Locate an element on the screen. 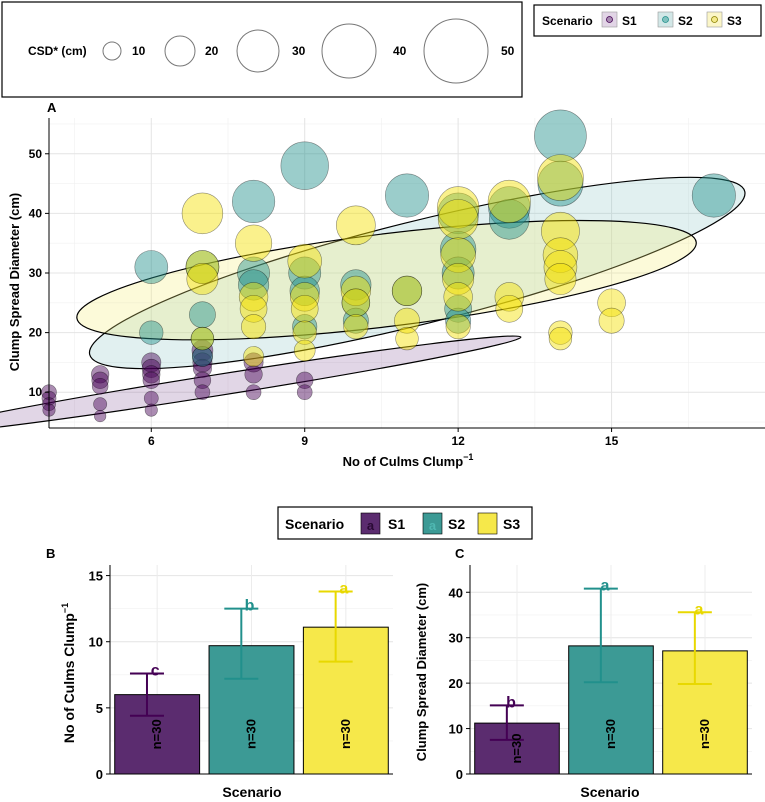 This screenshot has height=802, width=765. panel-b-axes: 0 5 10 15 is located at coordinates (241, 673).